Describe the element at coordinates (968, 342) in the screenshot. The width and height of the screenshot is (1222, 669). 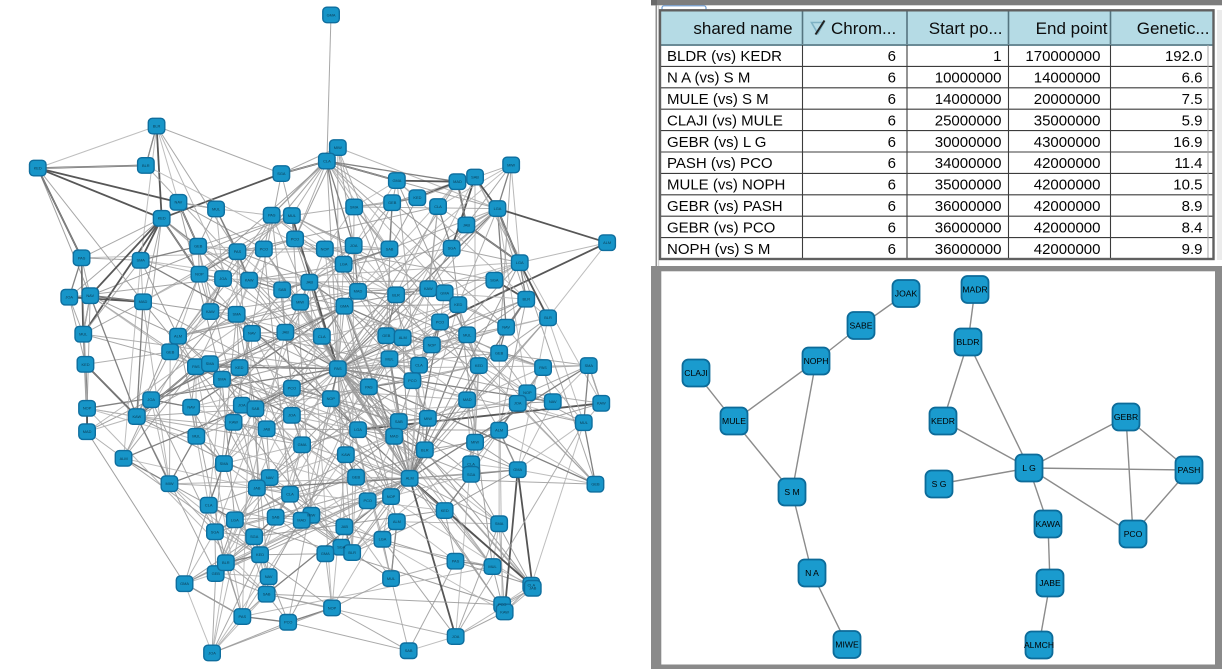
I see `svg-text: BLDR` at that location.